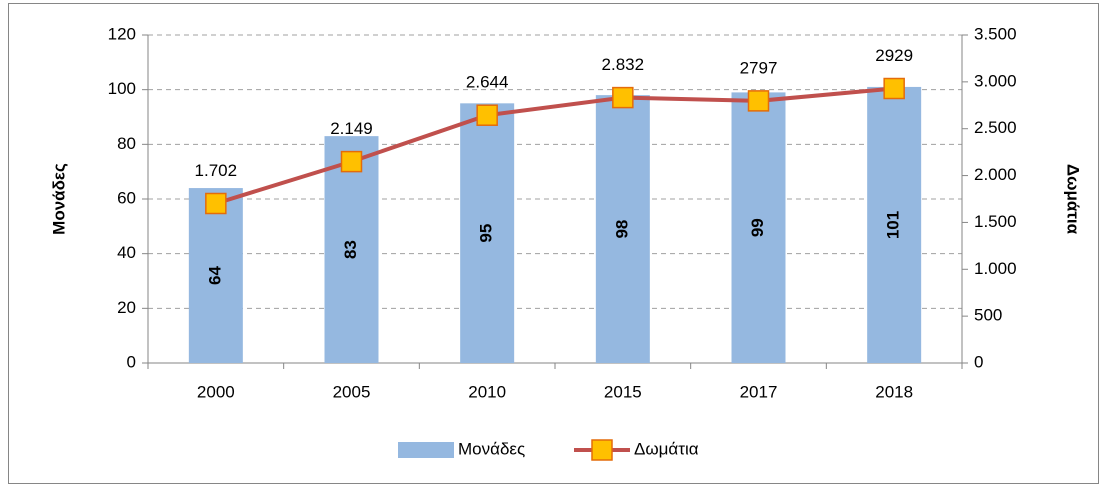 This screenshot has height=489, width=1107. I want to click on x-tick-label: 2015, so click(623, 391).